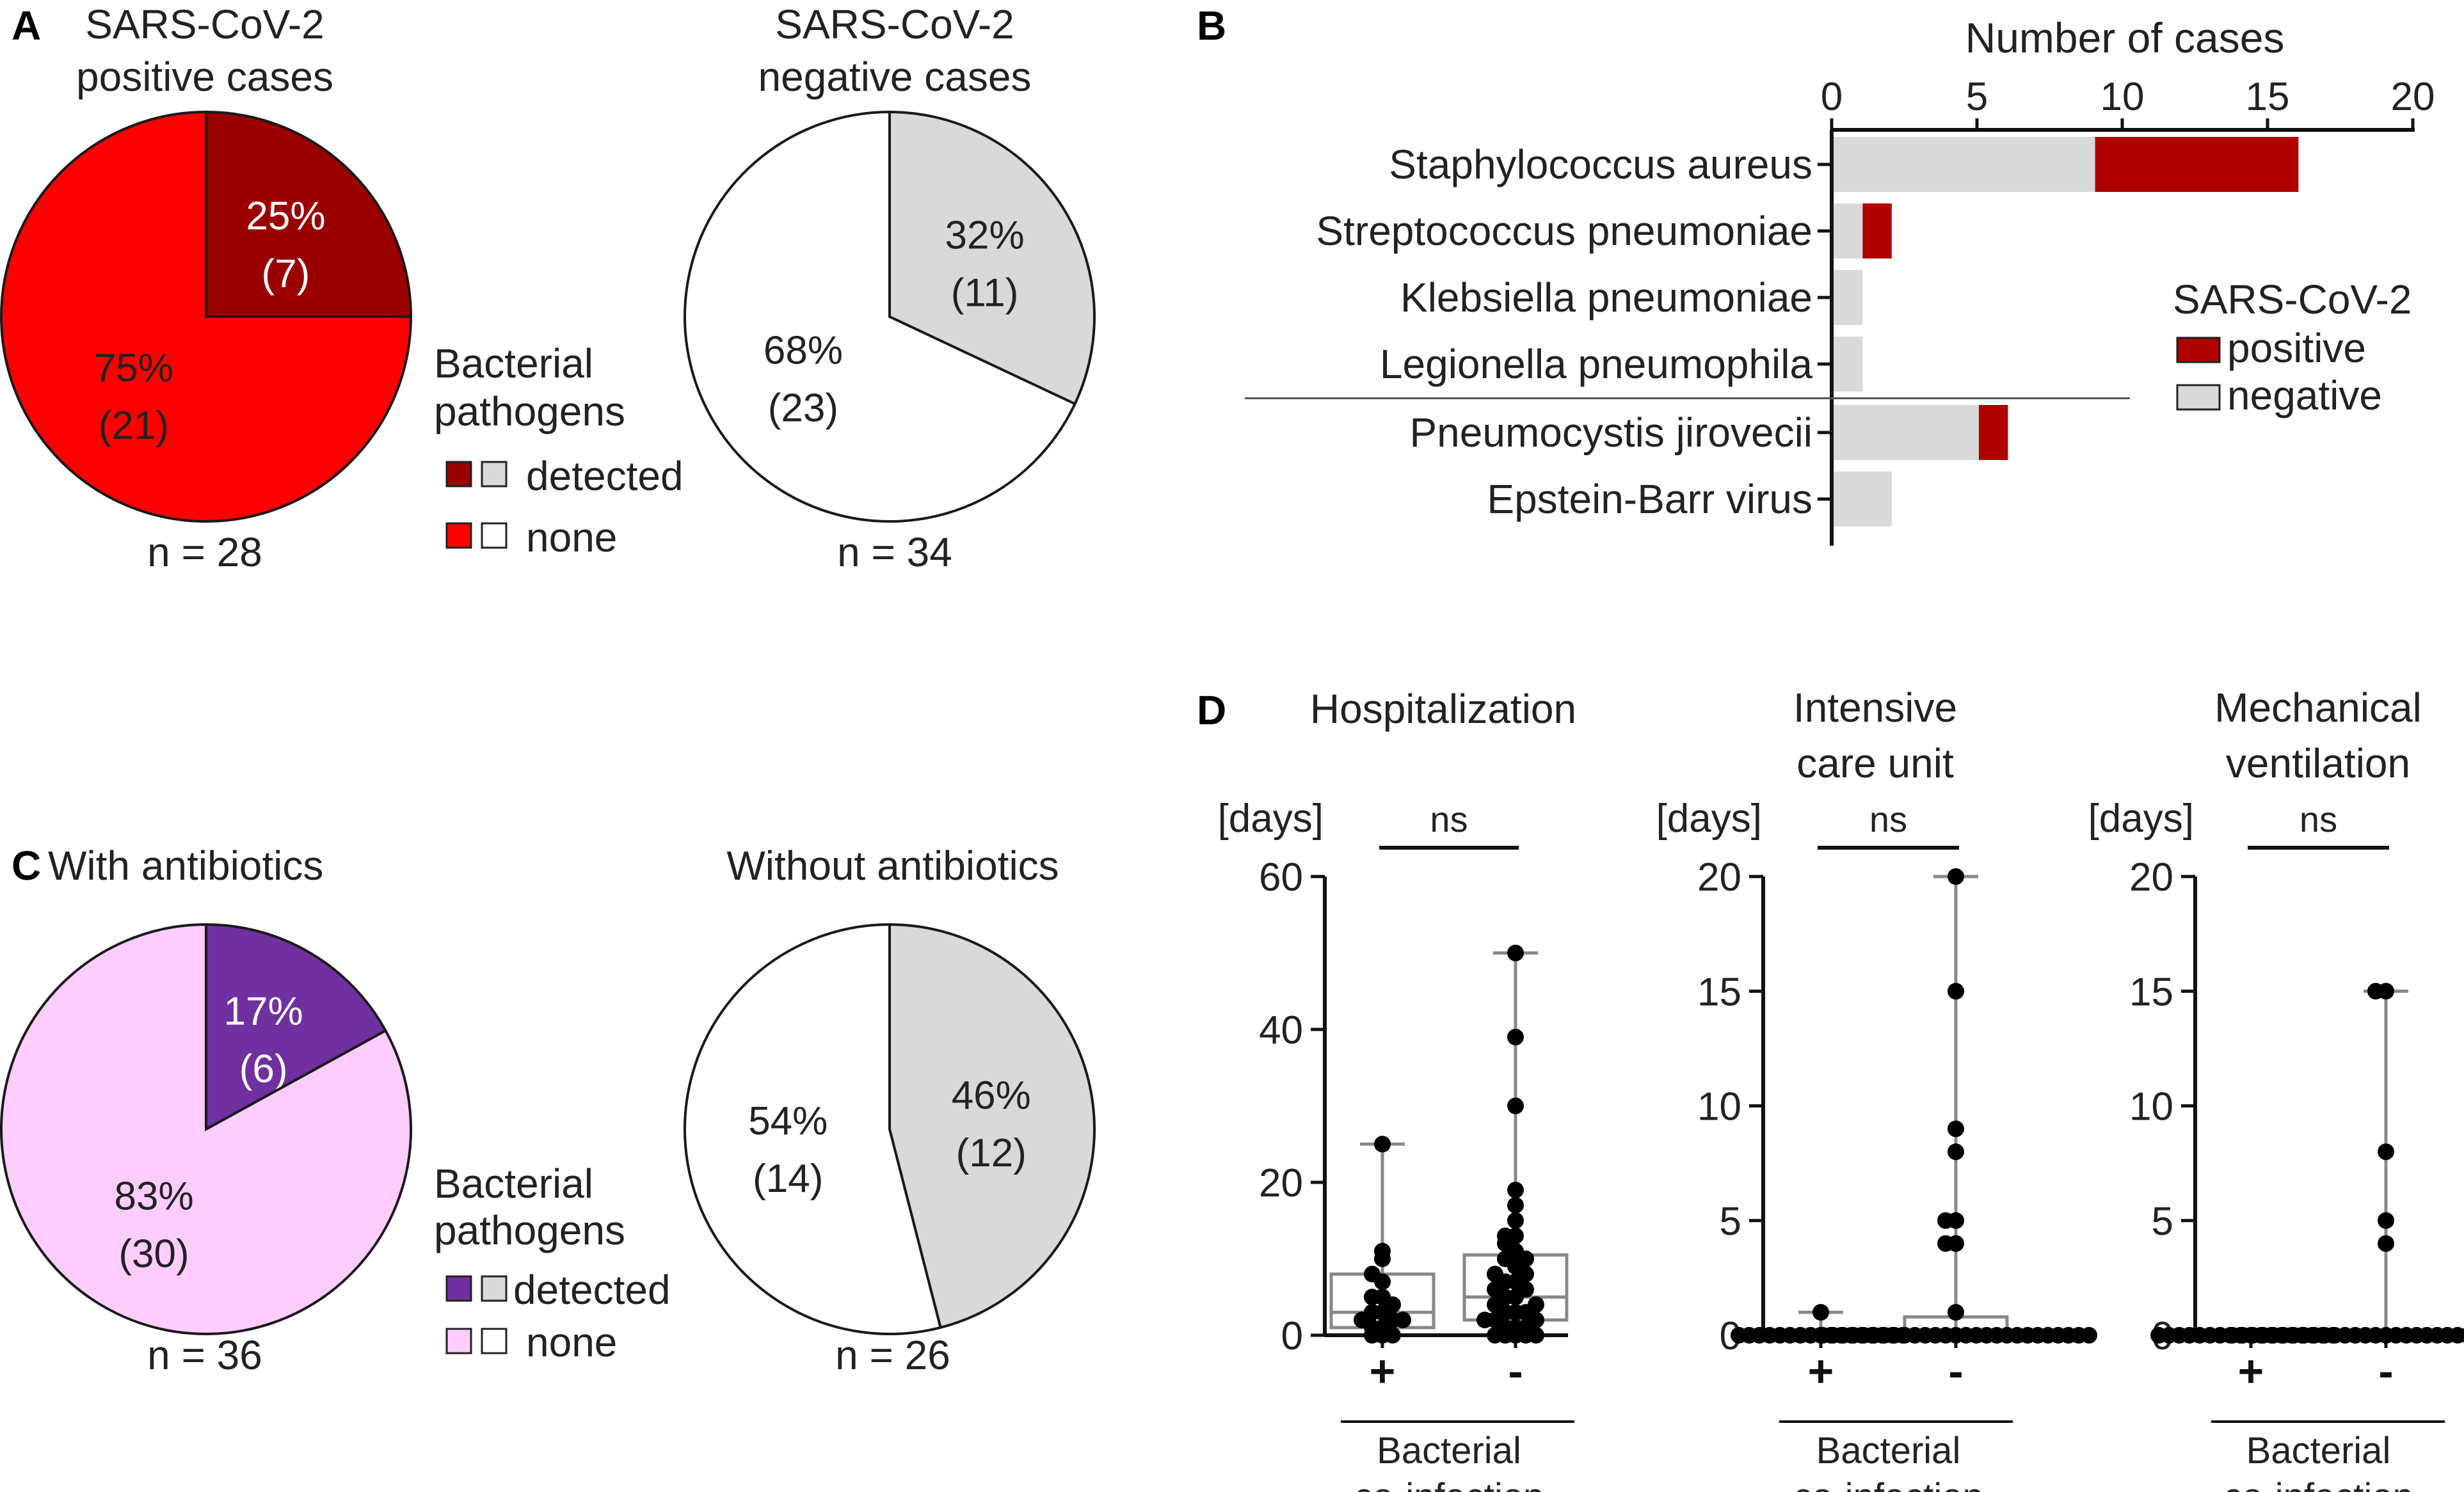 Image resolution: width=2464 pixels, height=1492 pixels. I want to click on pie-with-n: n = 36, so click(204, 1355).